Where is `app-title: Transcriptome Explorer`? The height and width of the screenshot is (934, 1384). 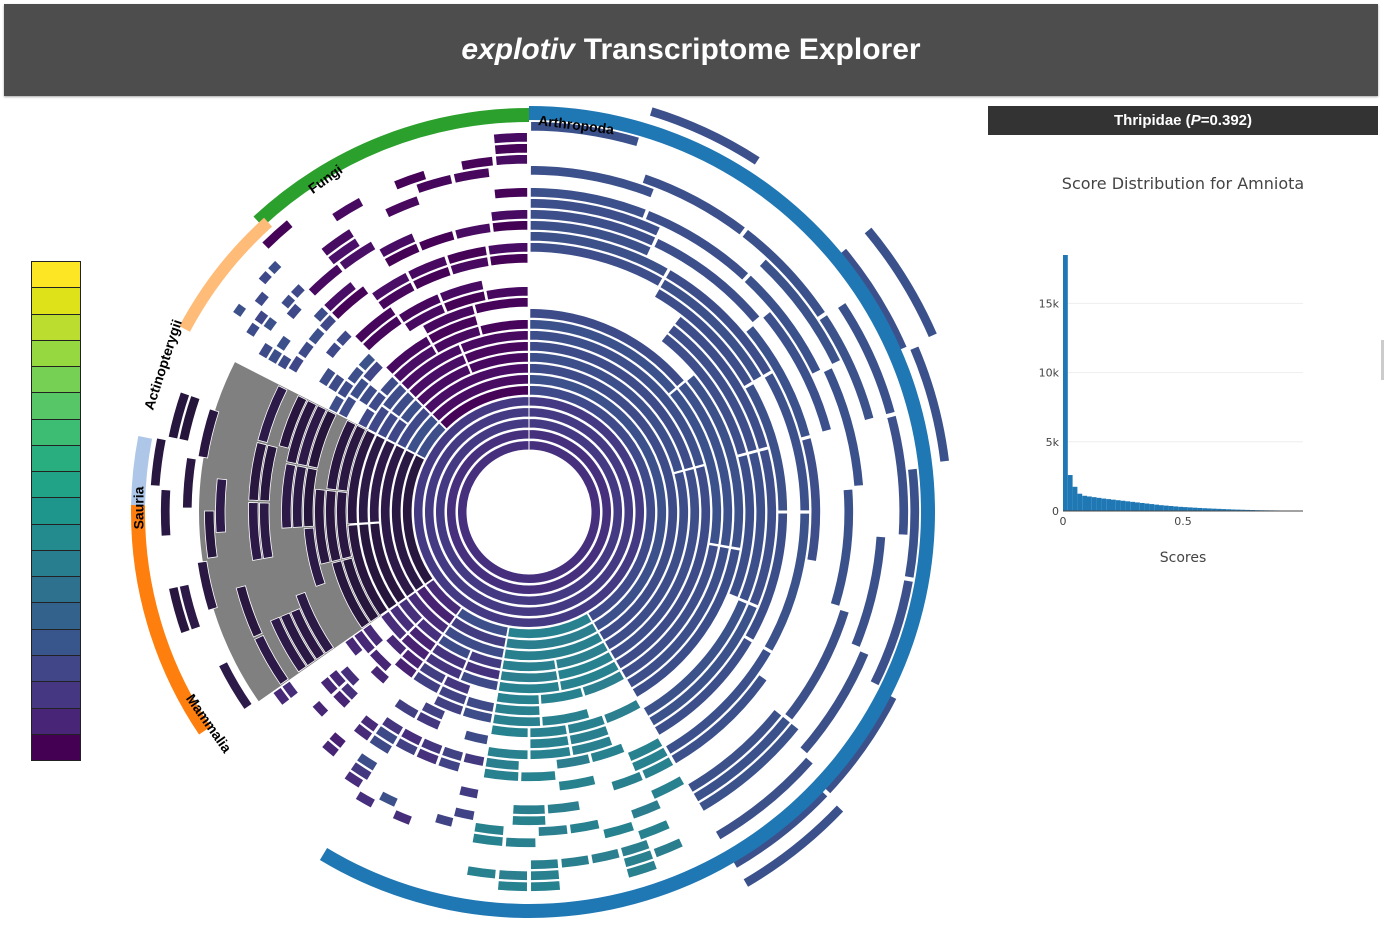 app-title: Transcriptome Explorer is located at coordinates (752, 49).